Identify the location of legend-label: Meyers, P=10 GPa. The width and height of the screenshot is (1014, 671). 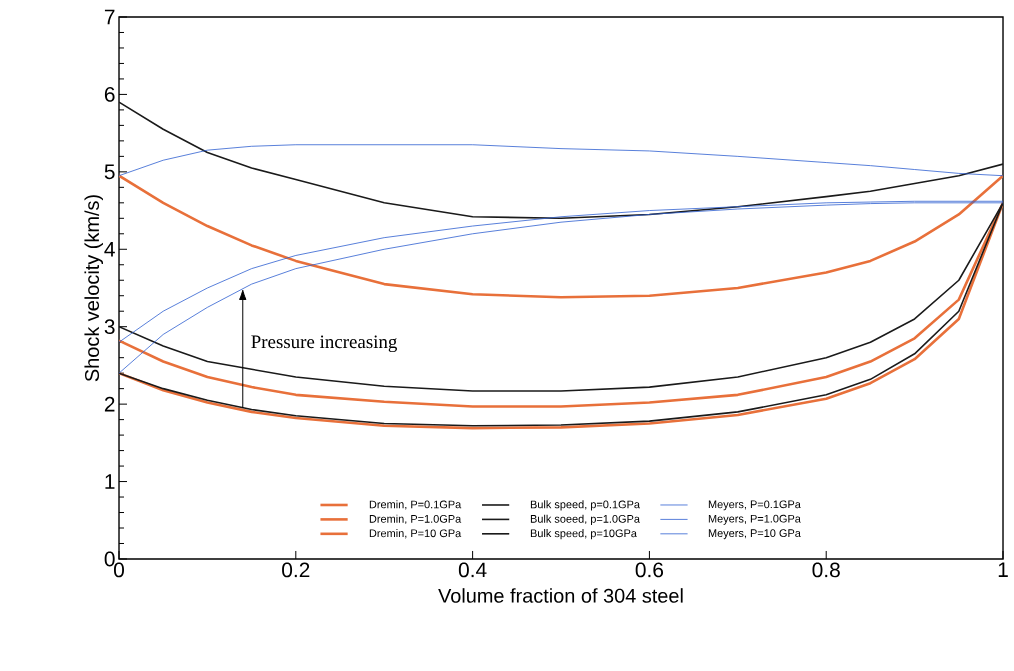
(754, 534).